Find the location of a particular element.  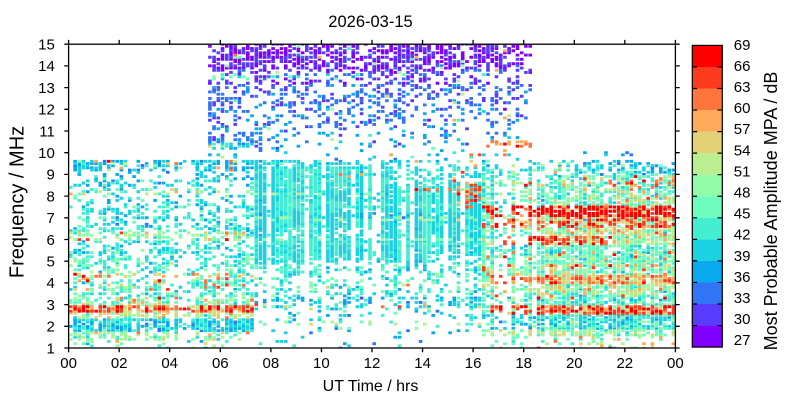

svg-text:Most Probable Amplitude MPA /: Most Probable Amplitude MPA / dB is located at coordinates (771, 211).